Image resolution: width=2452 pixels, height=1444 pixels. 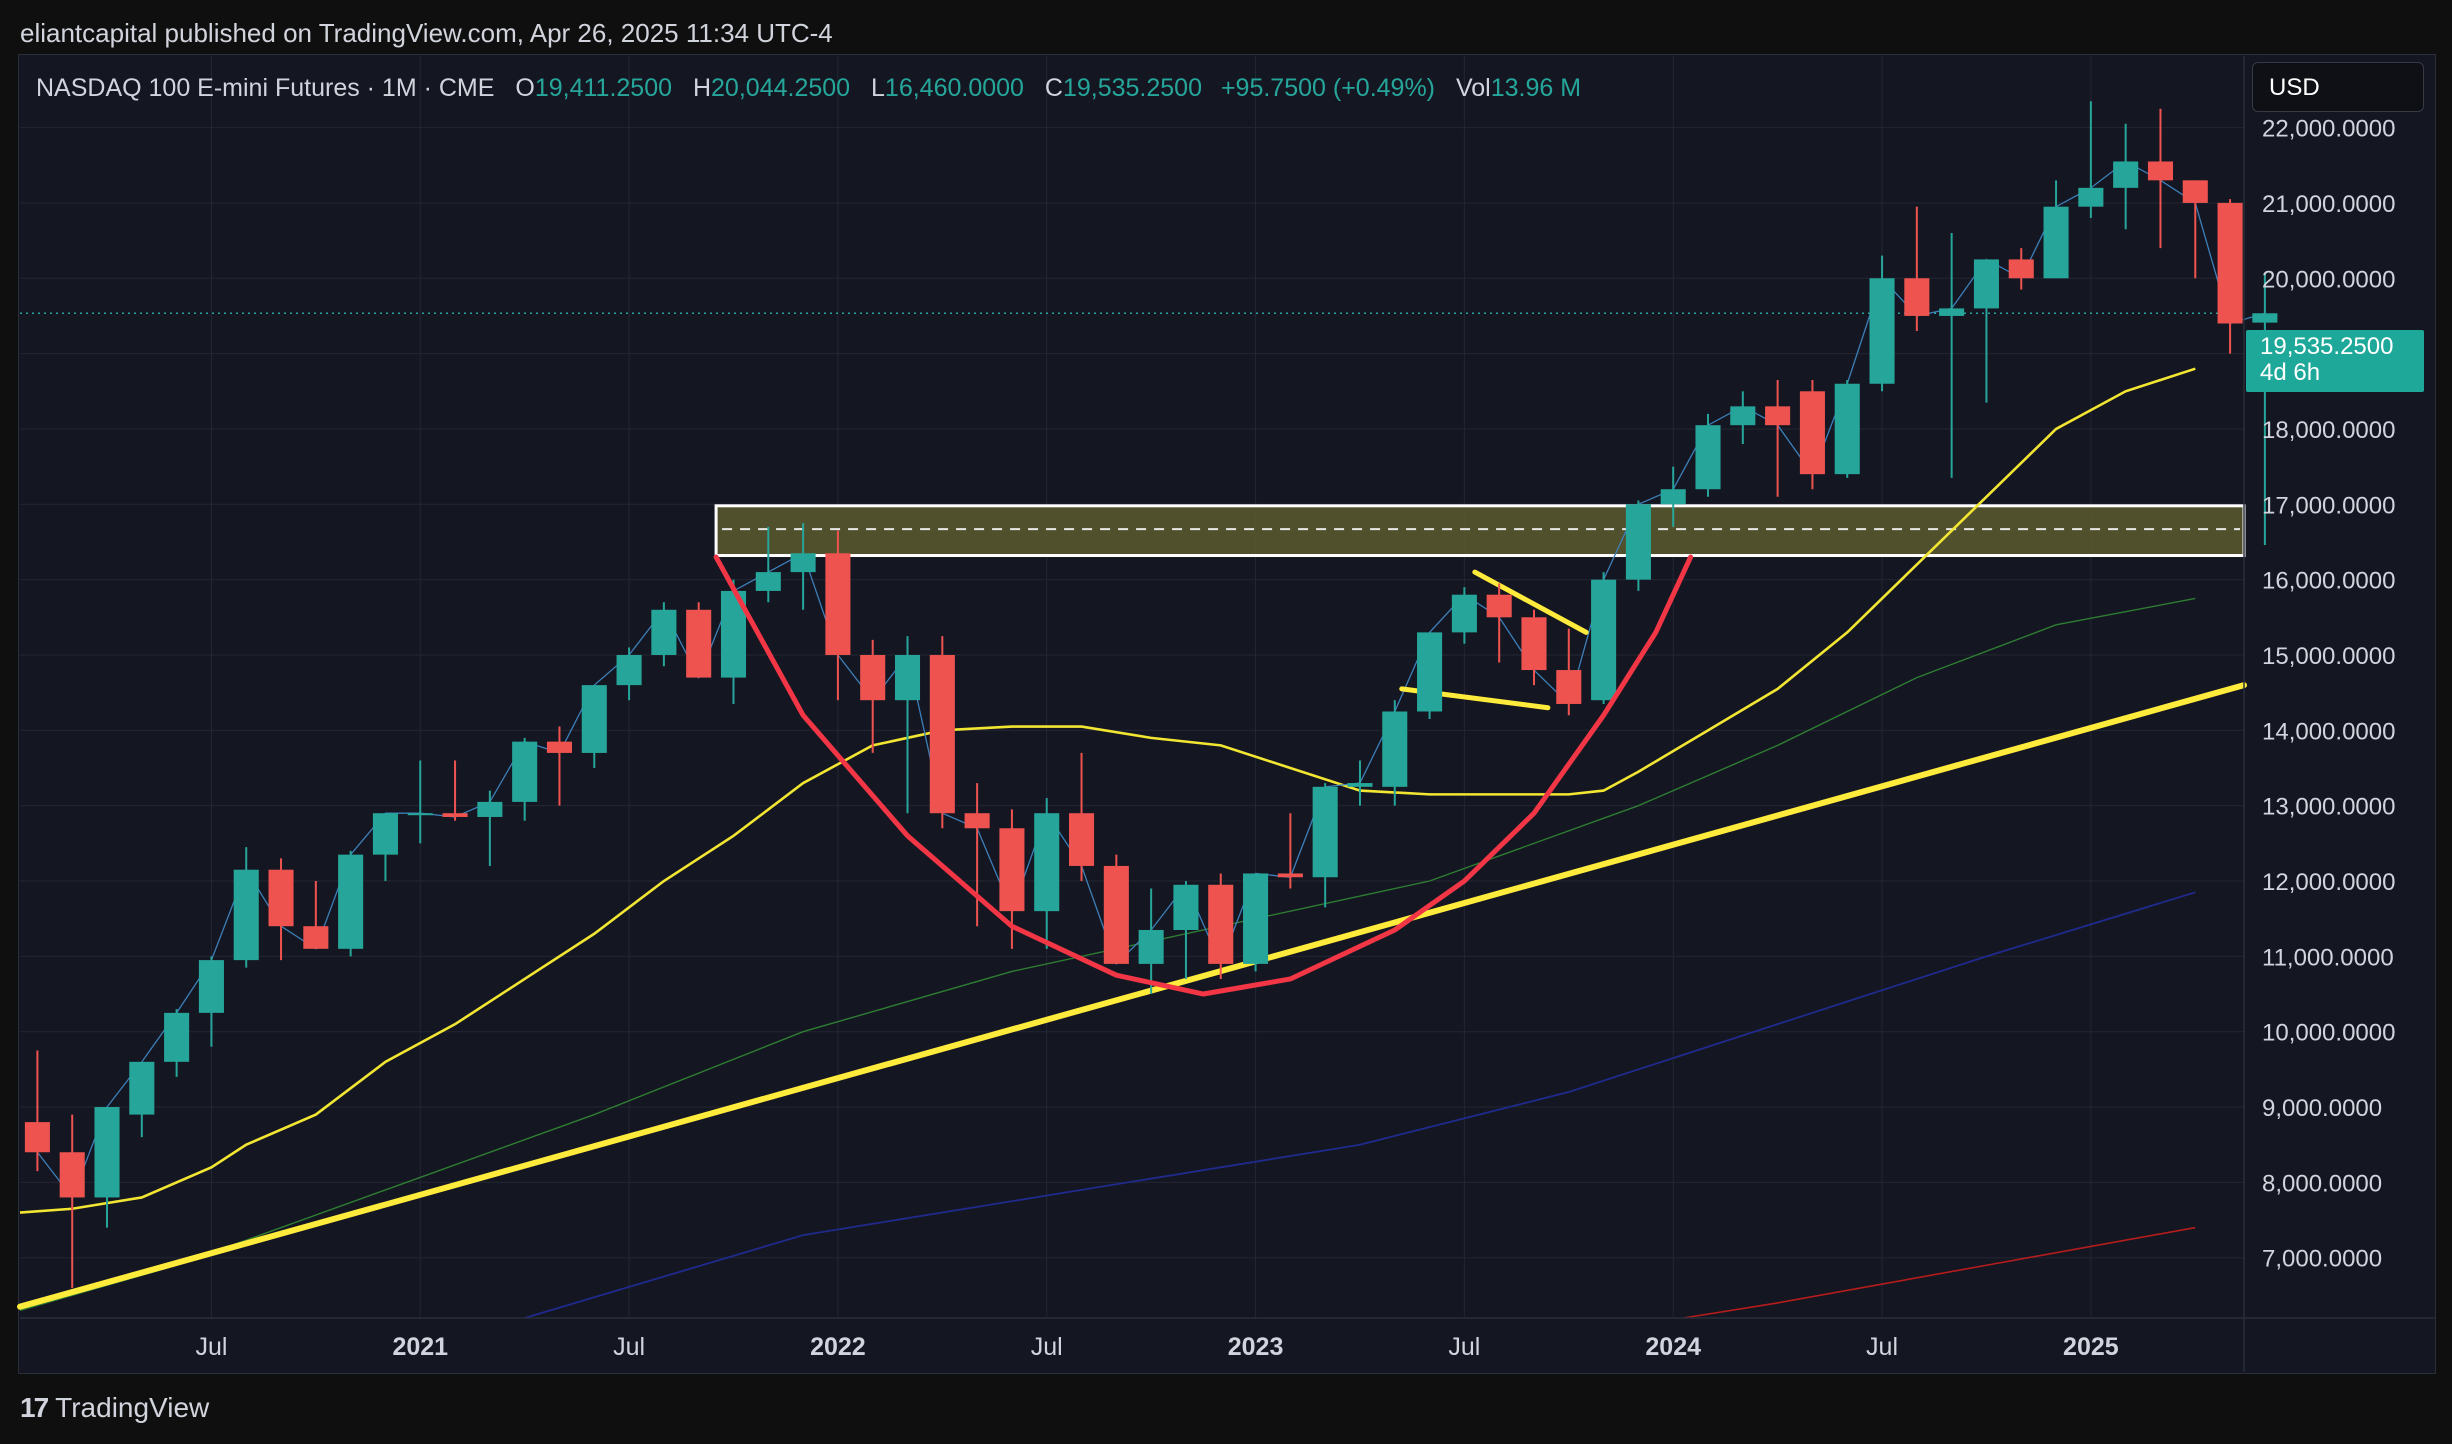 What do you see at coordinates (2328, 279) in the screenshot?
I see `price-tick-label: 20,000.0000` at bounding box center [2328, 279].